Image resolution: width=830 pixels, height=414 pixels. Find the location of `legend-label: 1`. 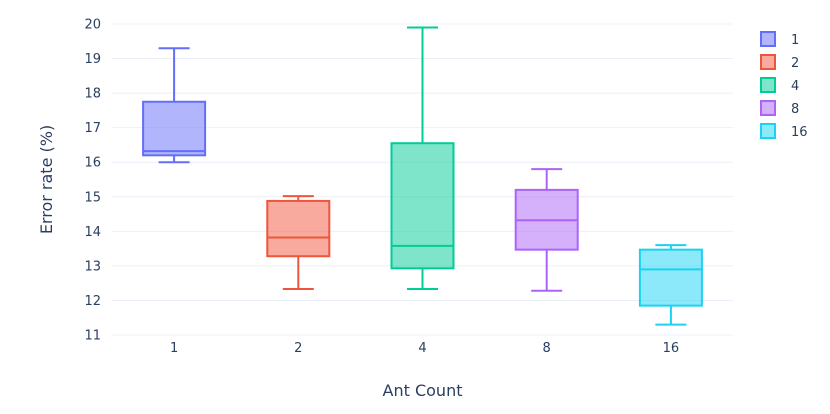

legend-label: 1 is located at coordinates (795, 40).